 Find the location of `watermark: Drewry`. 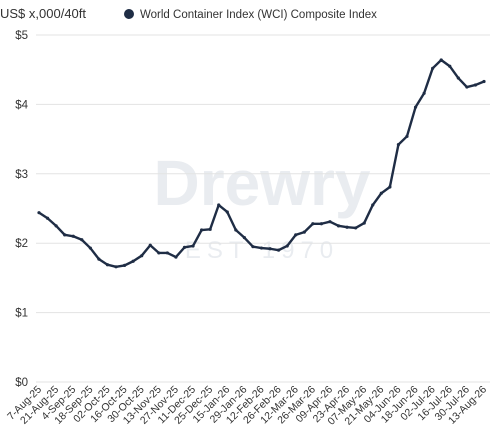

watermark: Drewry is located at coordinates (262, 183).